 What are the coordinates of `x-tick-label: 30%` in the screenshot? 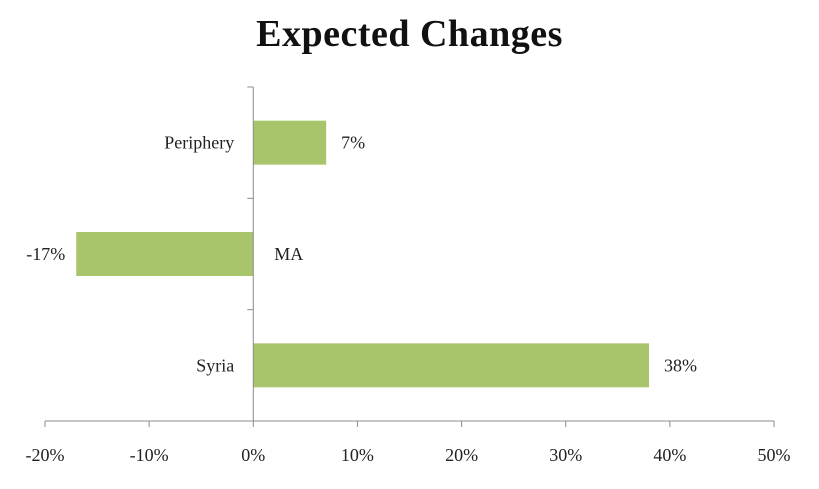 It's located at (565, 455).